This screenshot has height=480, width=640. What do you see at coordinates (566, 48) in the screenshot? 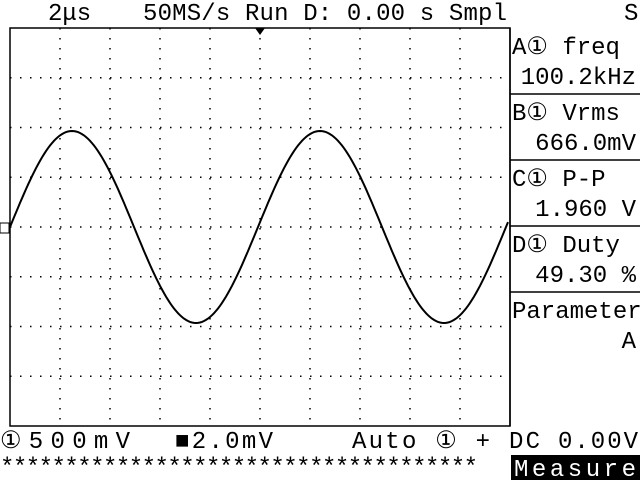
I see `measure-label: A① freq` at bounding box center [566, 48].